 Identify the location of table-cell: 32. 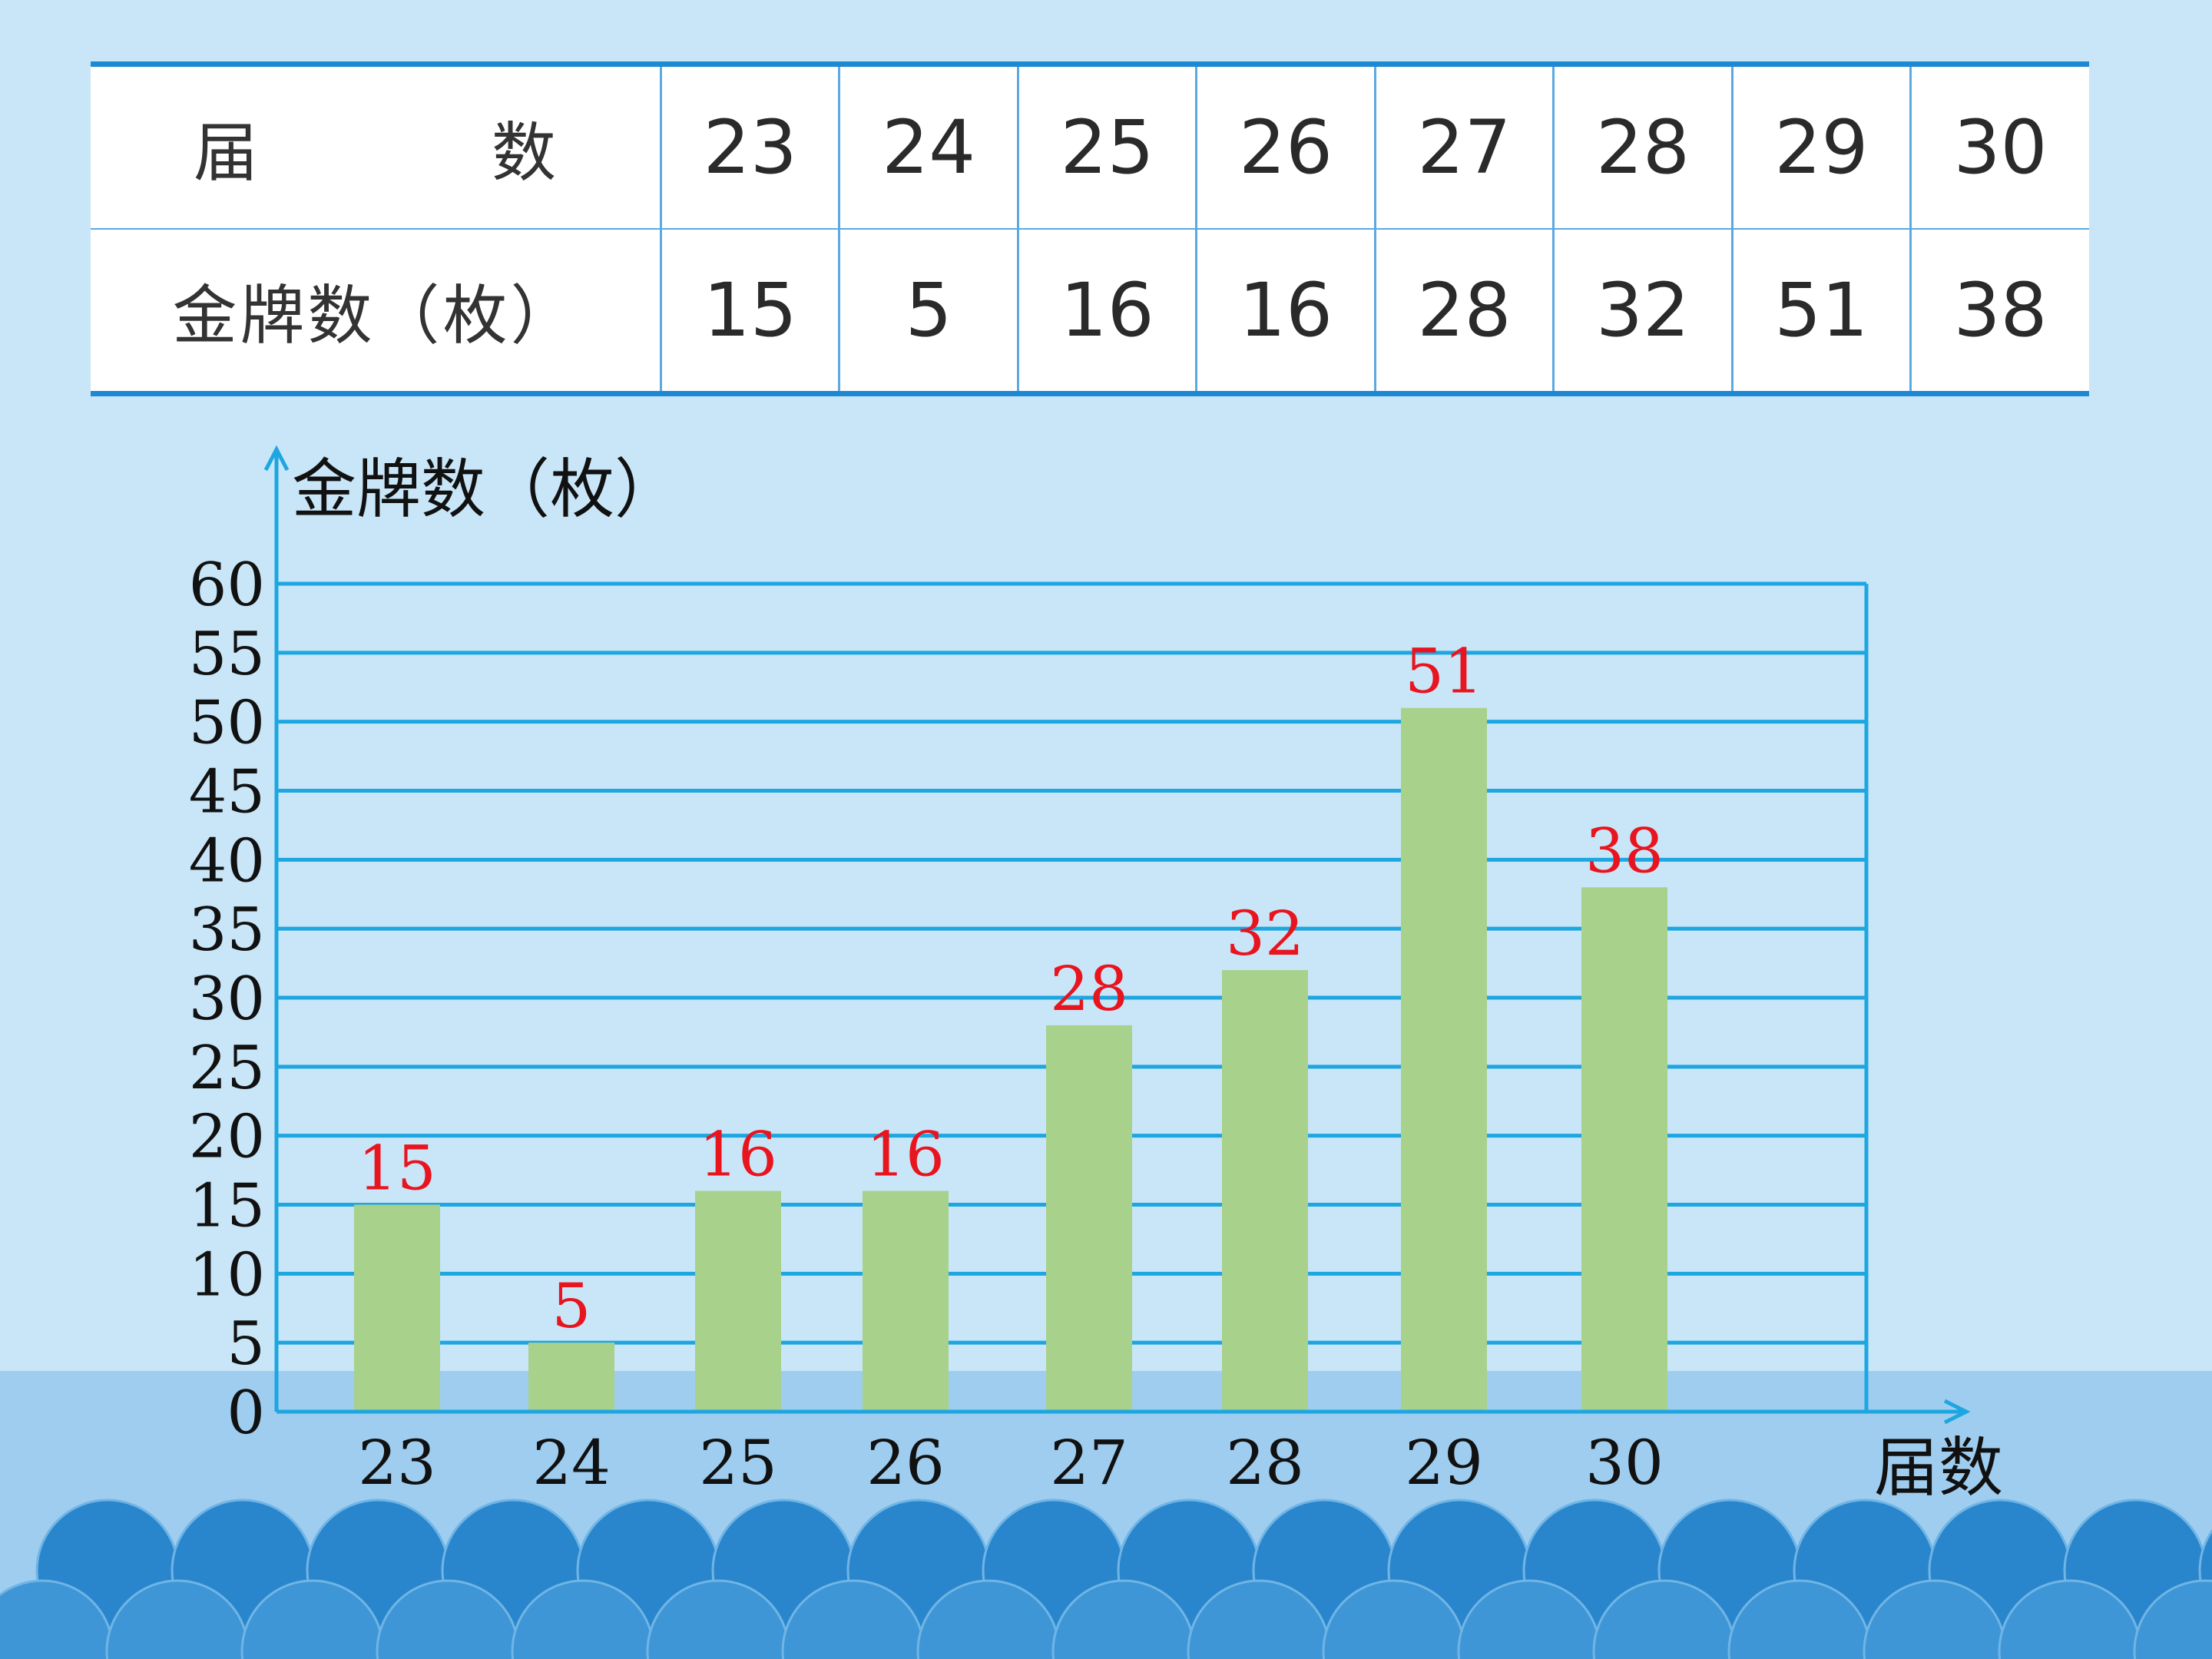
(1643, 311).